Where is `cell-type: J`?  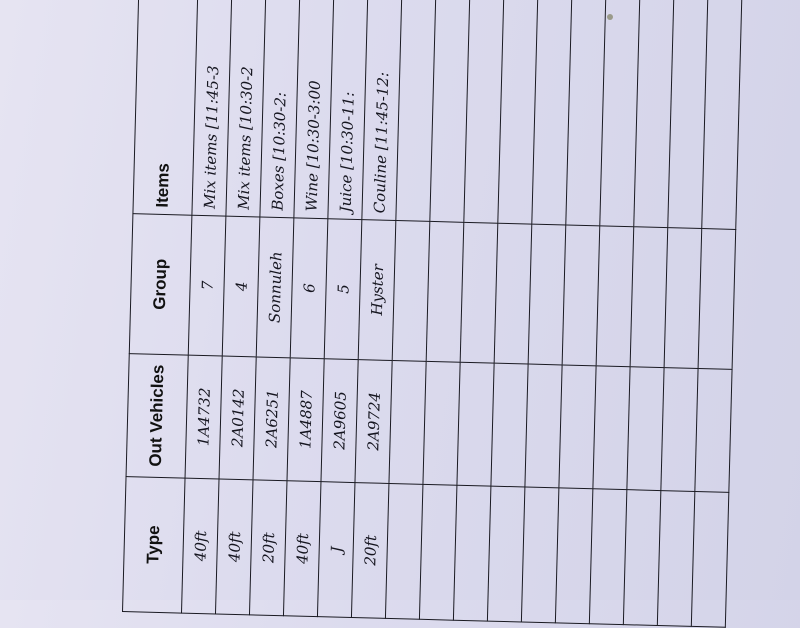
cell-type: J is located at coordinates (336, 549).